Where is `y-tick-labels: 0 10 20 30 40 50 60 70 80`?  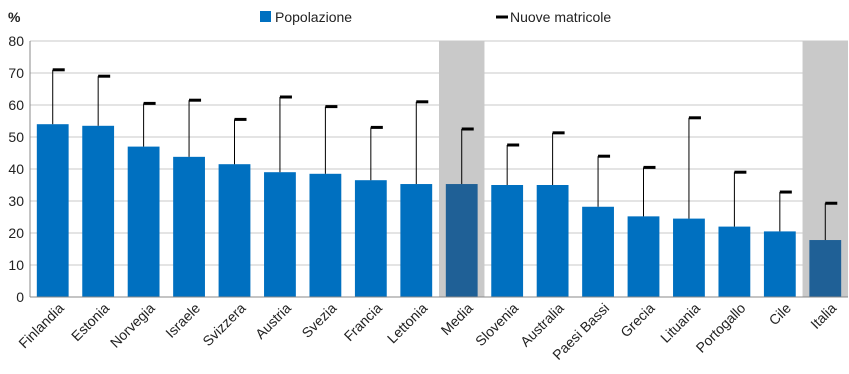 y-tick-labels: 0 10 20 30 40 50 60 70 80 is located at coordinates (16, 169).